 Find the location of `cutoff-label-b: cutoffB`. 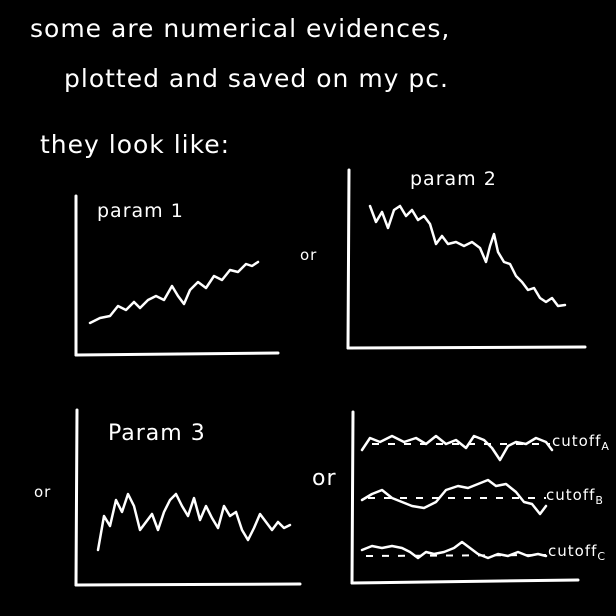

cutoff-label-b: cutoffB is located at coordinates (575, 496).